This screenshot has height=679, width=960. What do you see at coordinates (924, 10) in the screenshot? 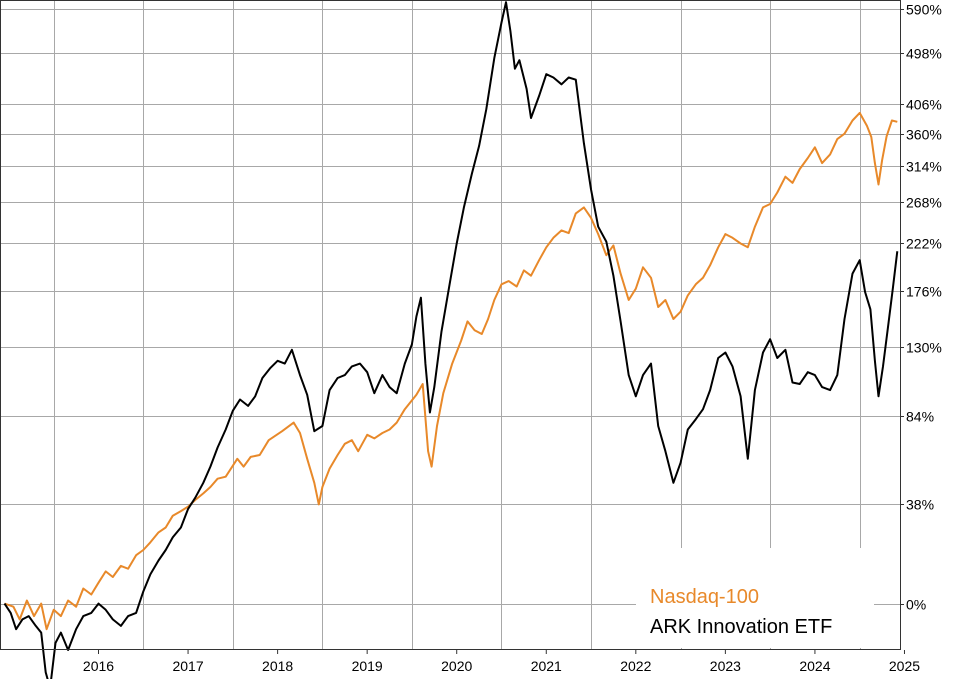
I see `y-tick-label: 590%` at bounding box center [924, 10].